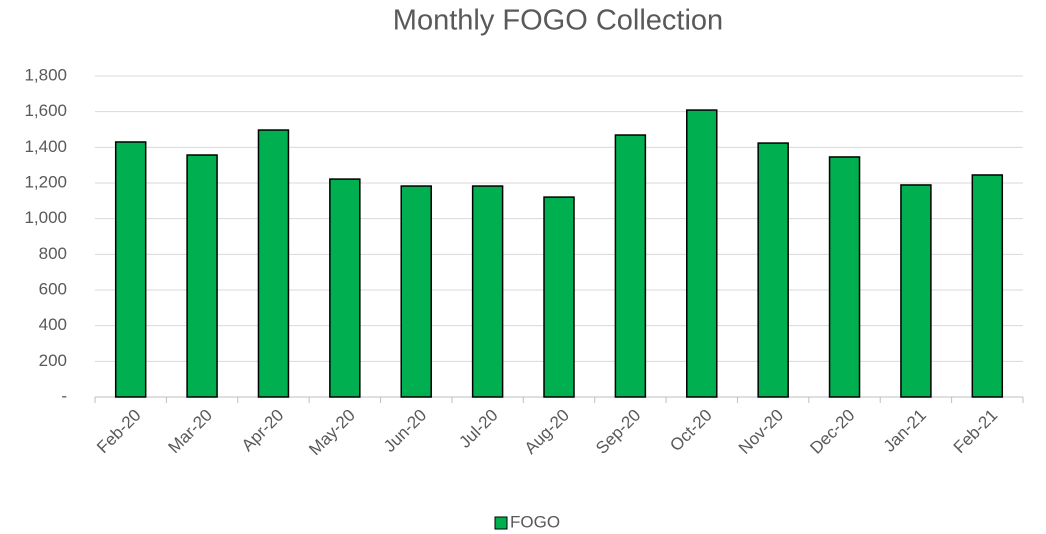  What do you see at coordinates (191, 432) in the screenshot?
I see `x-tick-label: Mar-20` at bounding box center [191, 432].